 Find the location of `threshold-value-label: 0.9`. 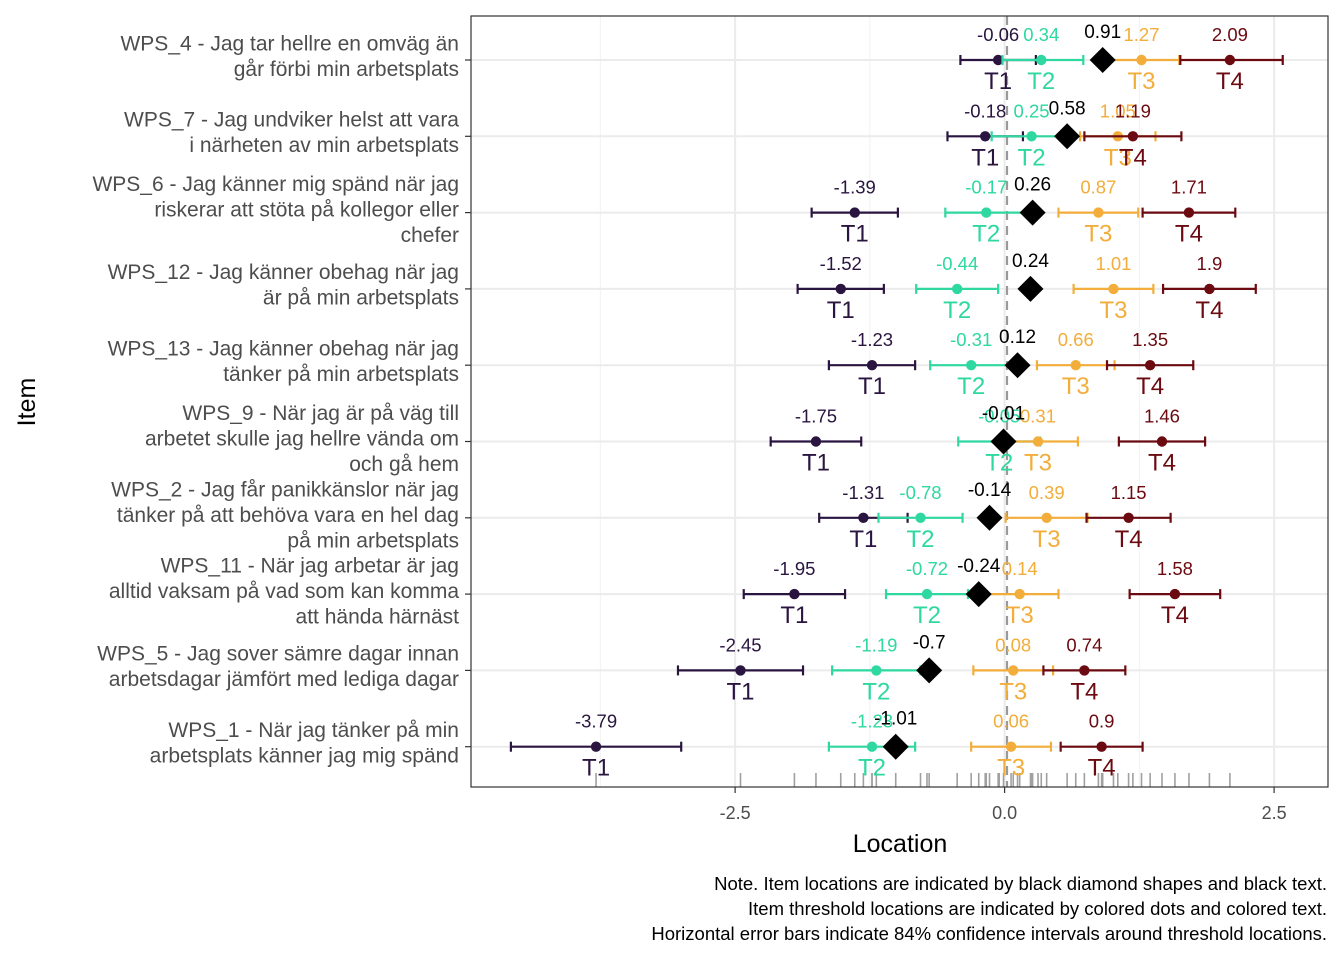

threshold-value-label: 0.9 is located at coordinates (1102, 721).